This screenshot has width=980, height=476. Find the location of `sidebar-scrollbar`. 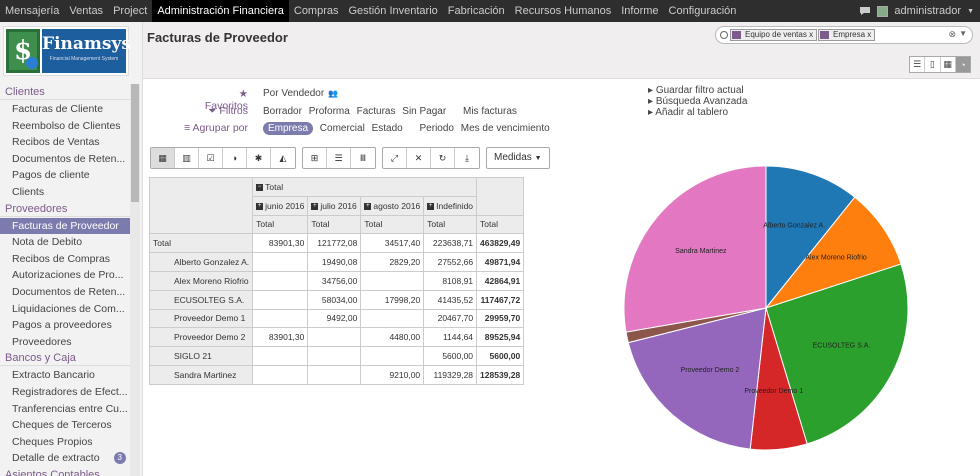

sidebar-scrollbar is located at coordinates (135, 280).